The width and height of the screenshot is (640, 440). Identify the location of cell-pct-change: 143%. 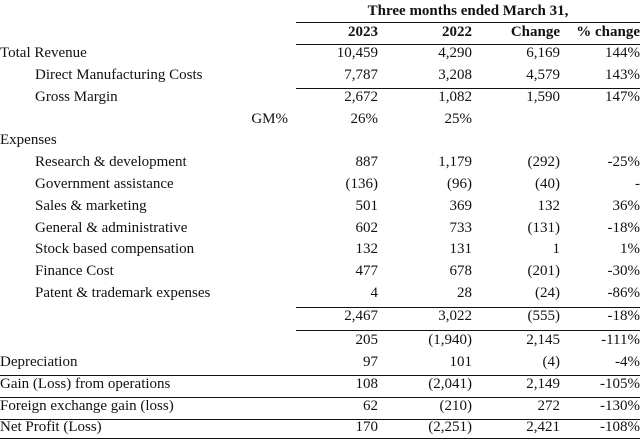
(622, 75).